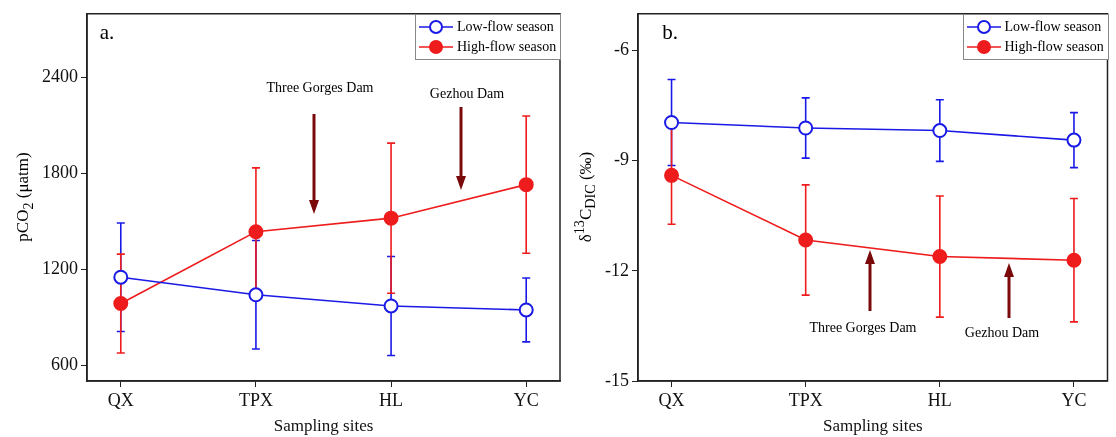 The width and height of the screenshot is (1116, 437). I want to click on y-tick-label: -15, so click(617, 379).